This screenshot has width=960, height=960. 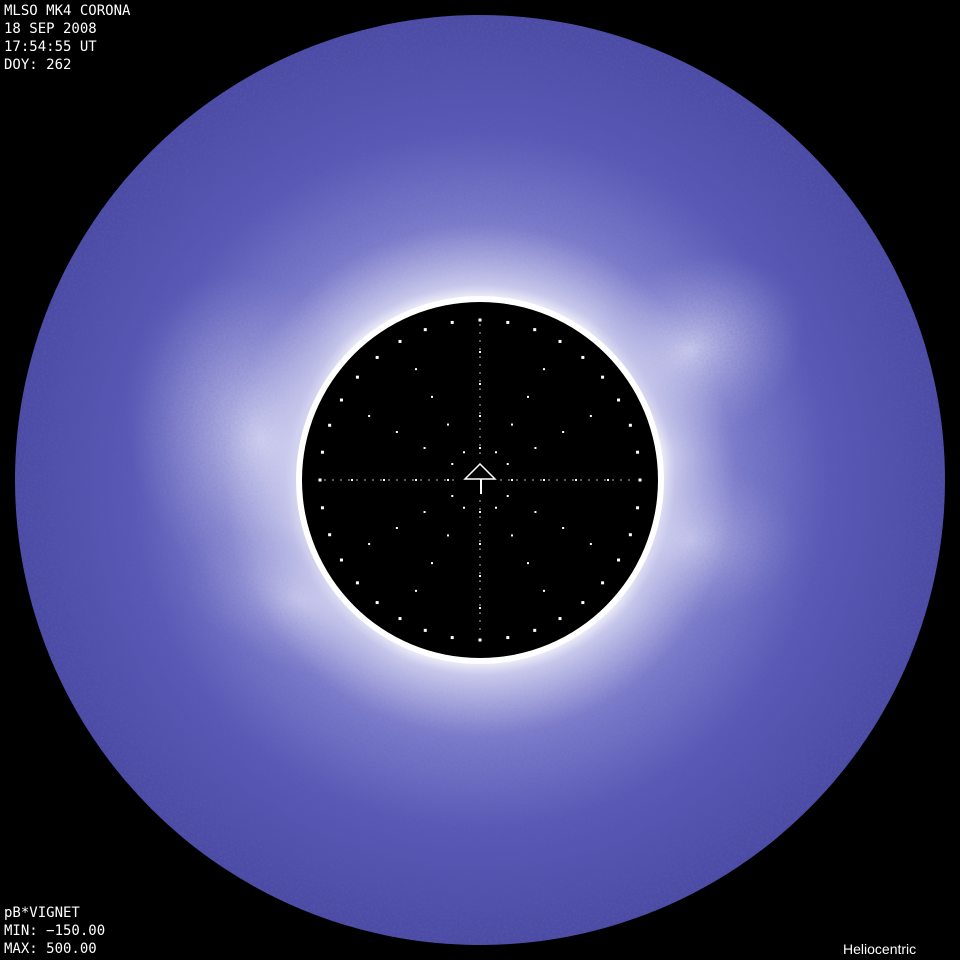 What do you see at coordinates (42, 913) in the screenshot?
I see `product-label: pB*VIGNET` at bounding box center [42, 913].